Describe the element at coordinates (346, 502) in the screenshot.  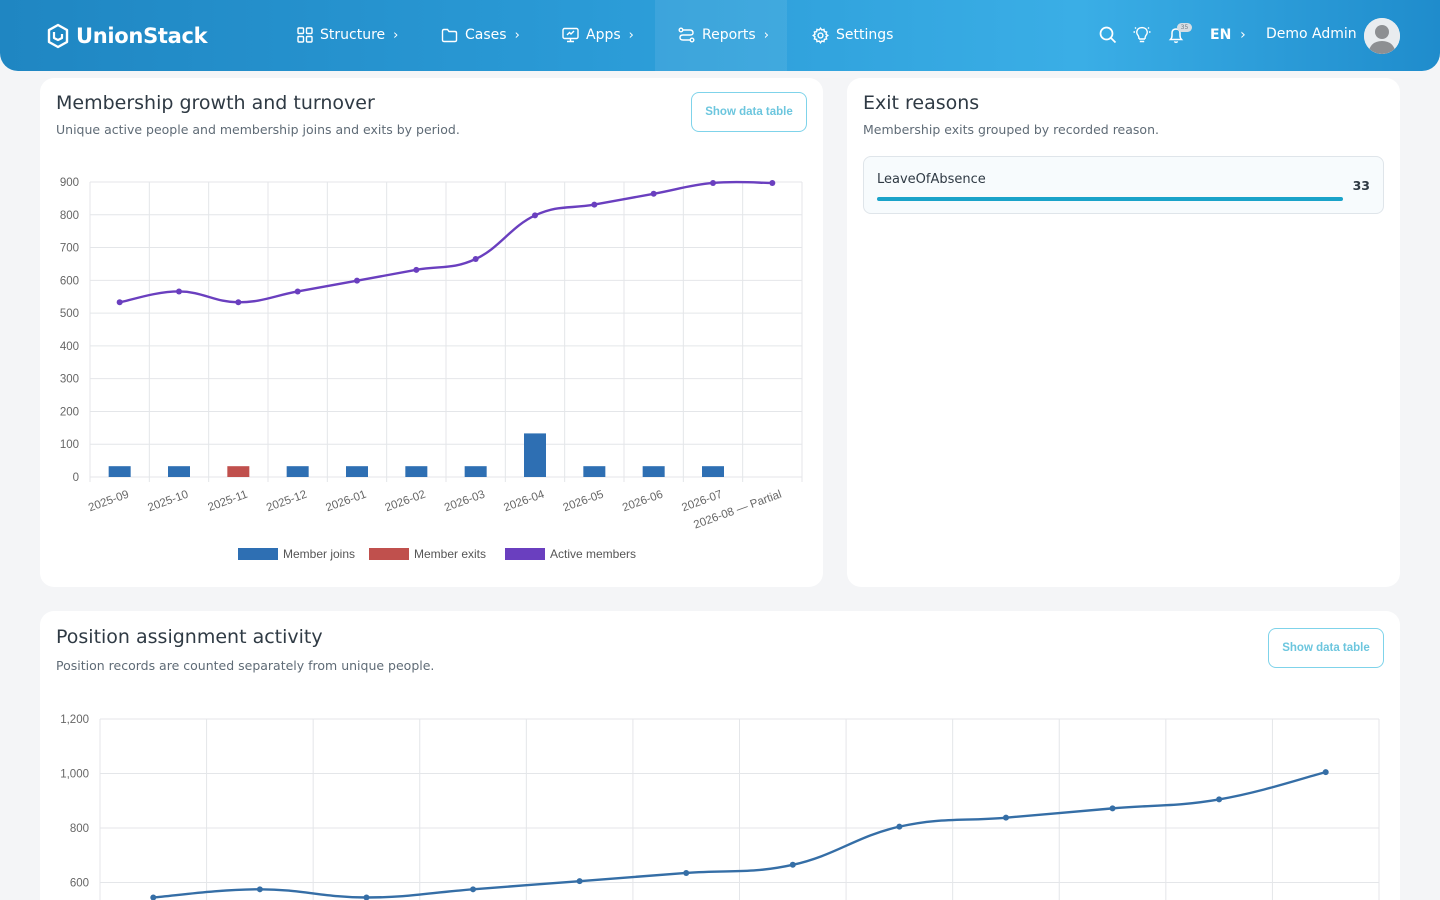
I see `x-tick-label: 2026-01` at that location.